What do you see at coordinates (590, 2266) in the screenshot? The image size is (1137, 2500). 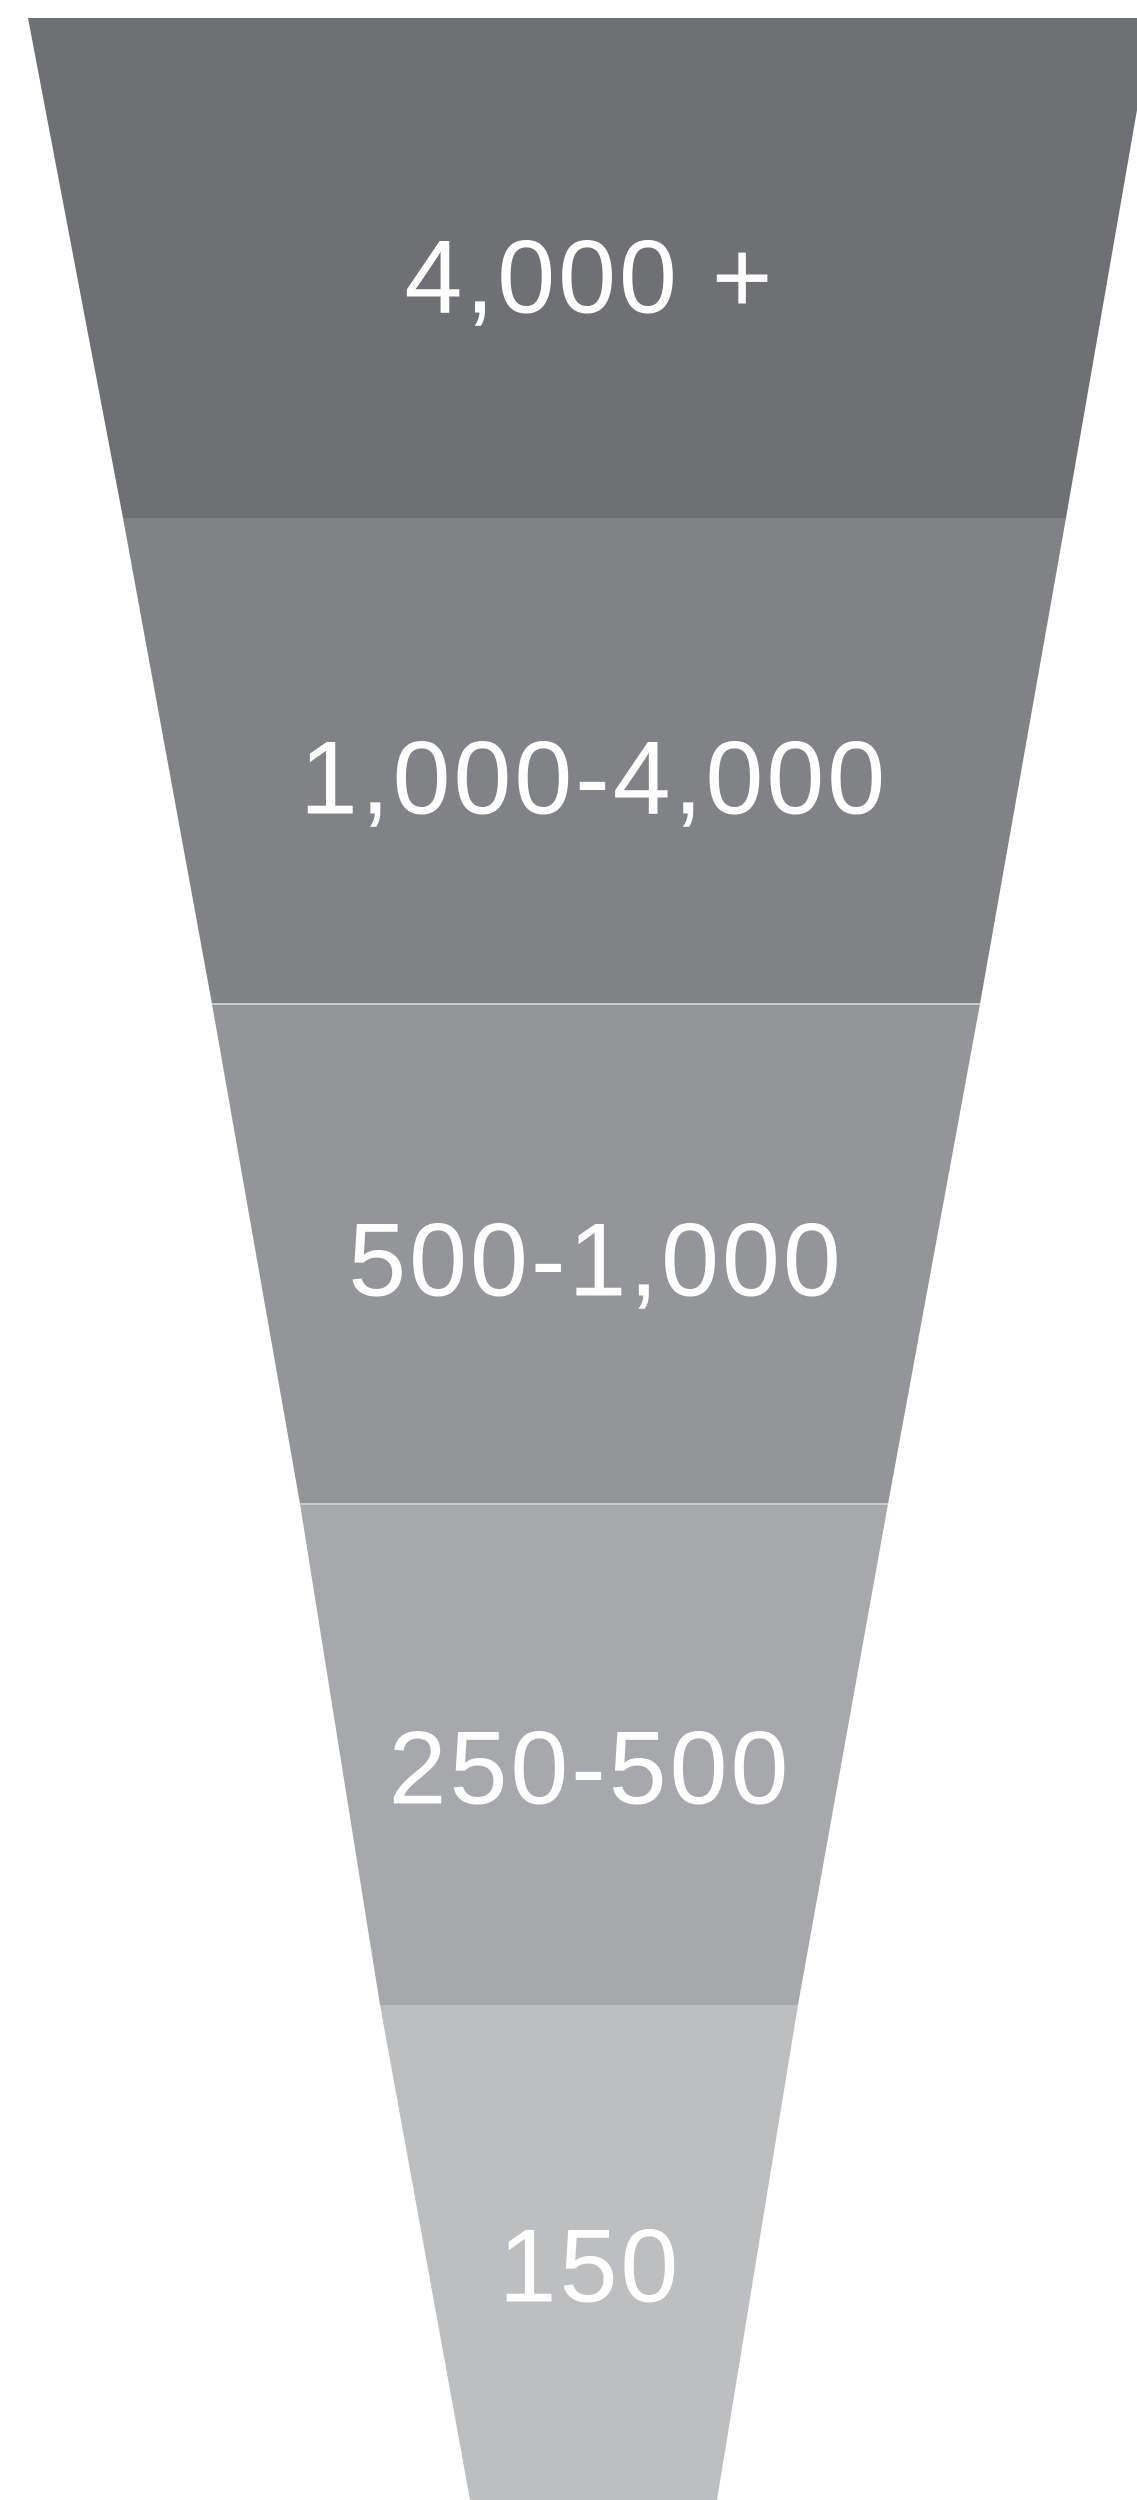 I see `funnel-tier-5-label: 150` at bounding box center [590, 2266].